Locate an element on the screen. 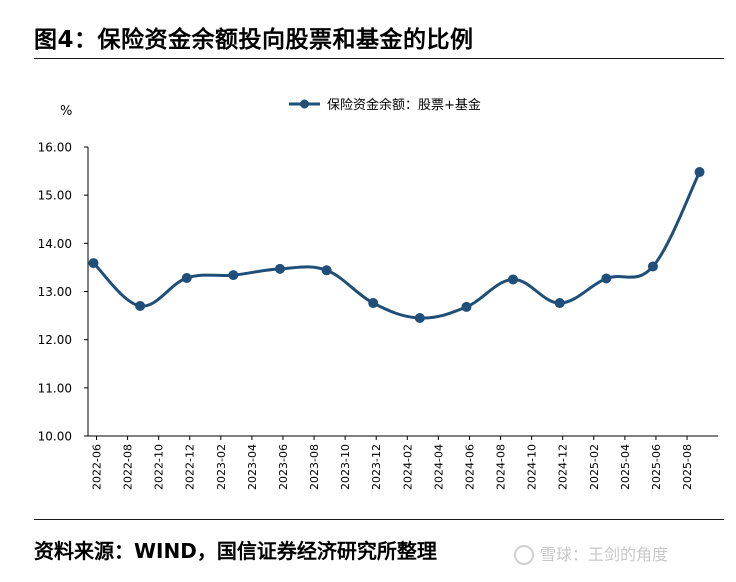  x-tick-label: 2024-12 is located at coordinates (563, 467).